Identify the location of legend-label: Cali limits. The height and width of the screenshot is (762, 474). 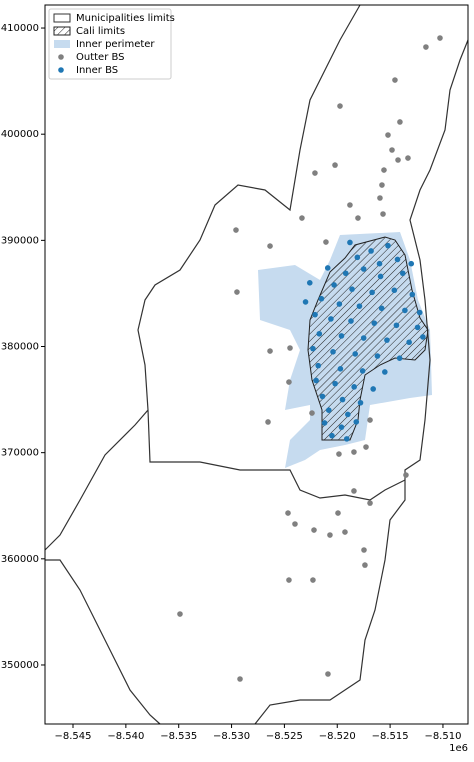
(100, 31).